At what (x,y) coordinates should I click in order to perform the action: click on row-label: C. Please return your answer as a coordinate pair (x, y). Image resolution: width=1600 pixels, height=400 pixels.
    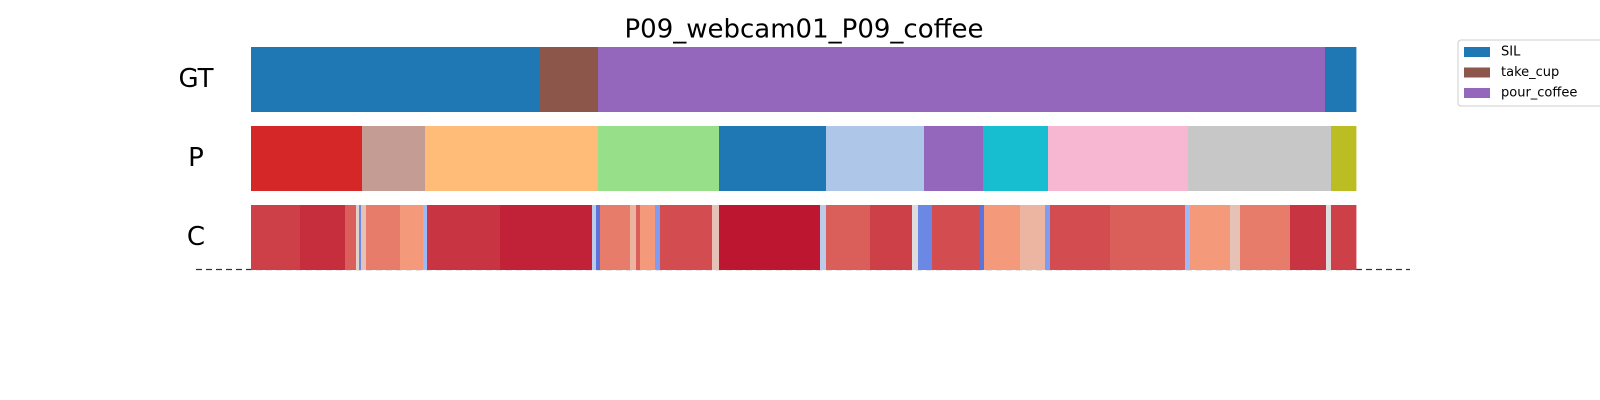
    Looking at the image, I should click on (196, 237).